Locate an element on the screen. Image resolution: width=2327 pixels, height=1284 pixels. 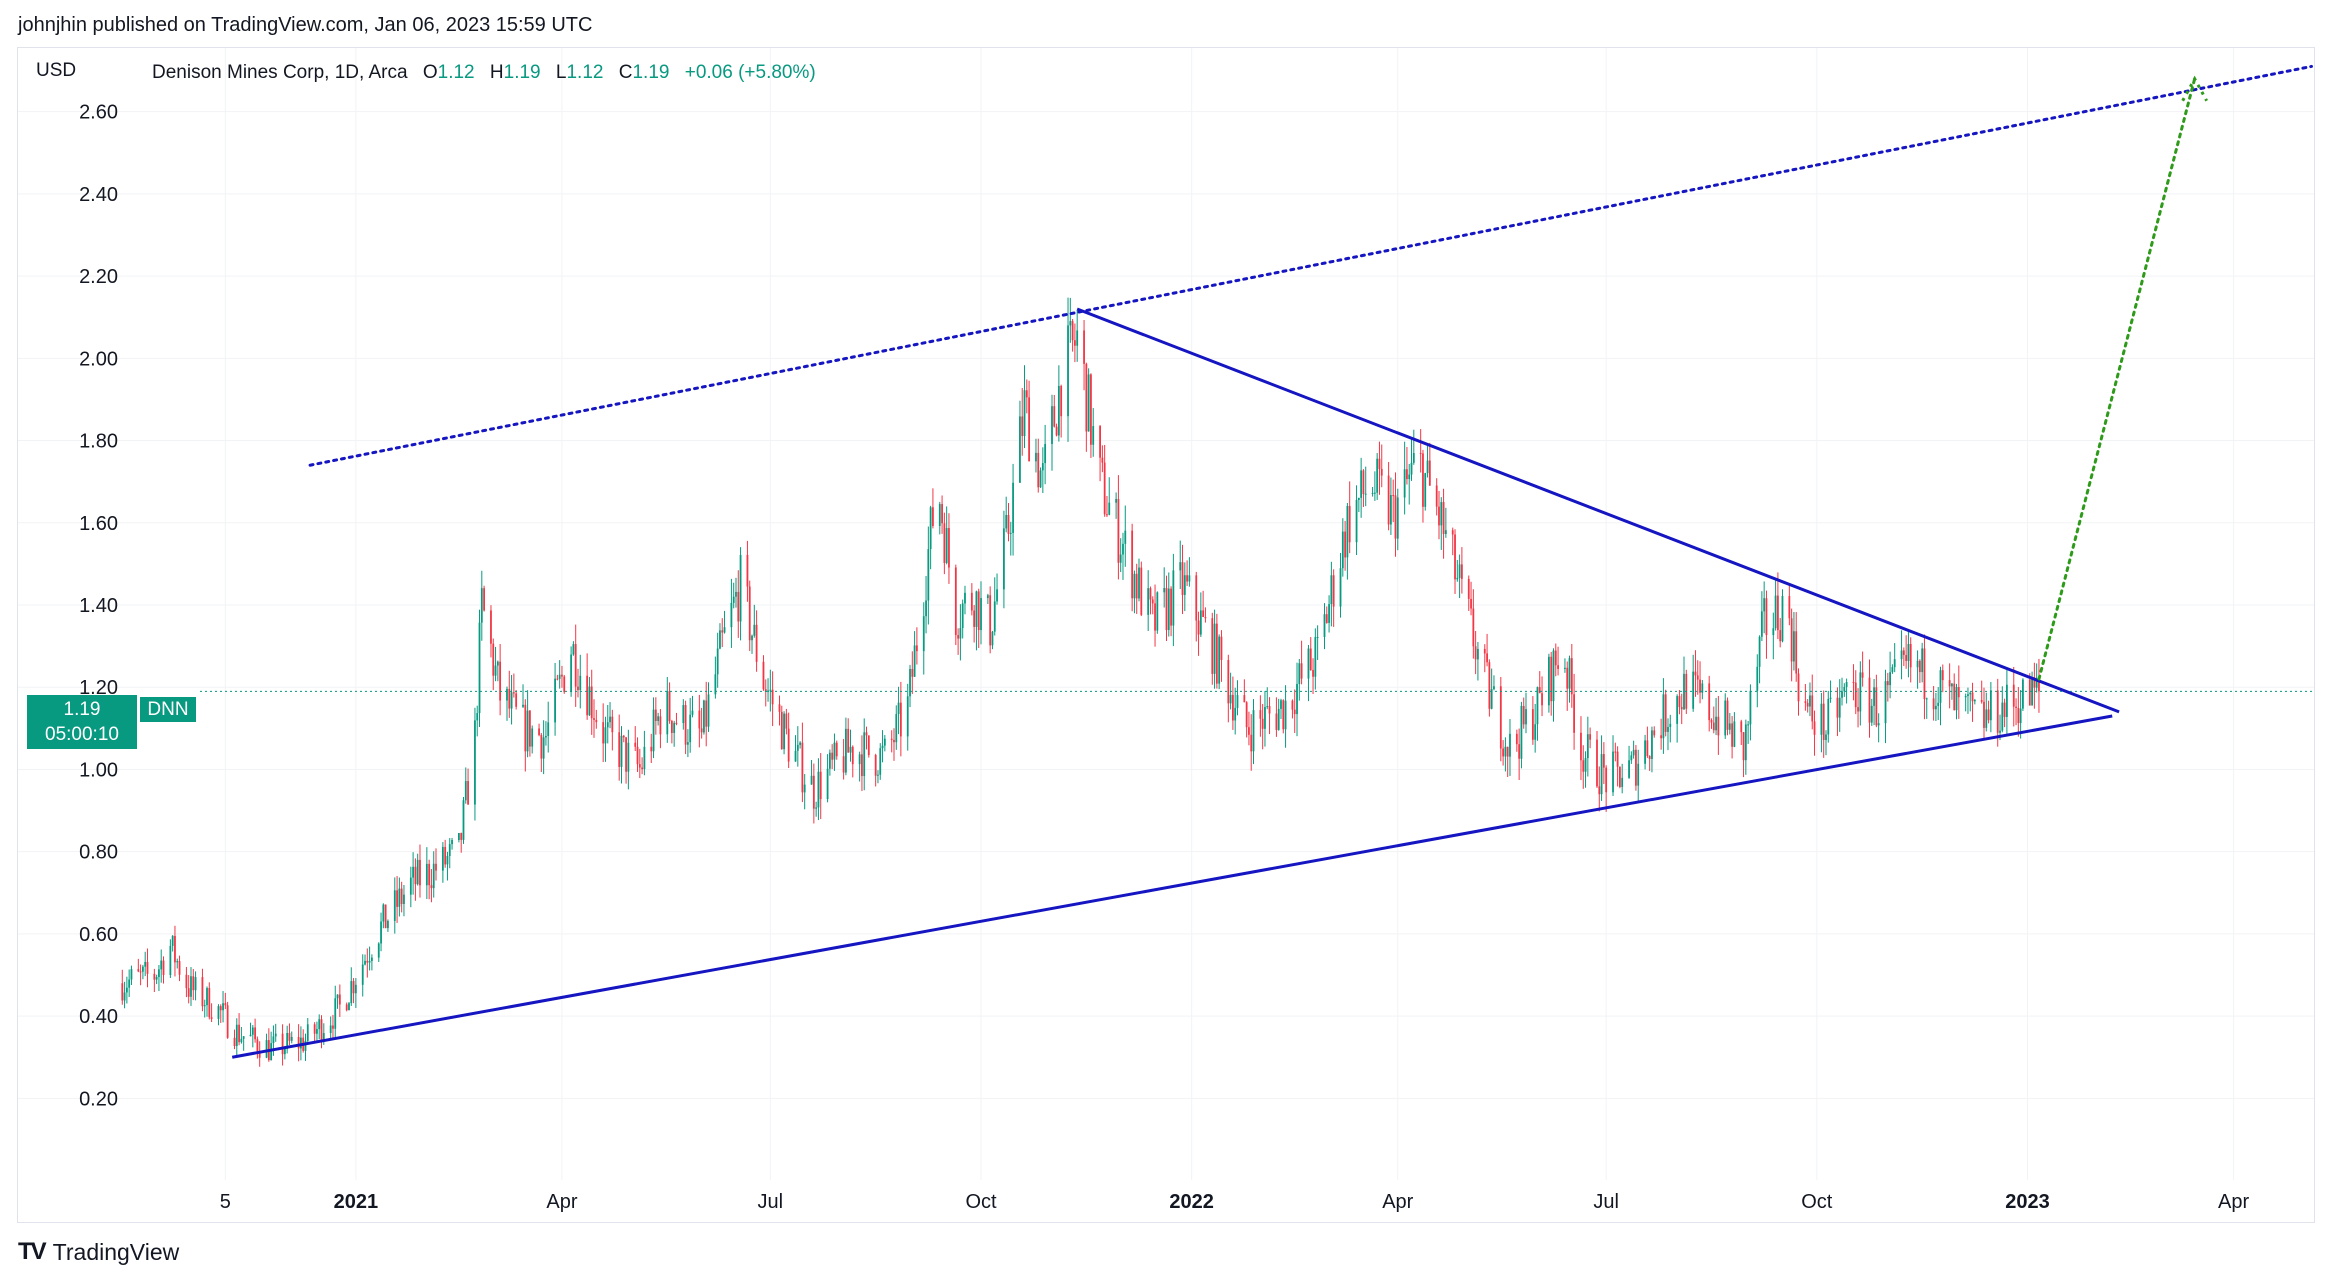
change-value: +0.06 (+5.80%) is located at coordinates (750, 72).